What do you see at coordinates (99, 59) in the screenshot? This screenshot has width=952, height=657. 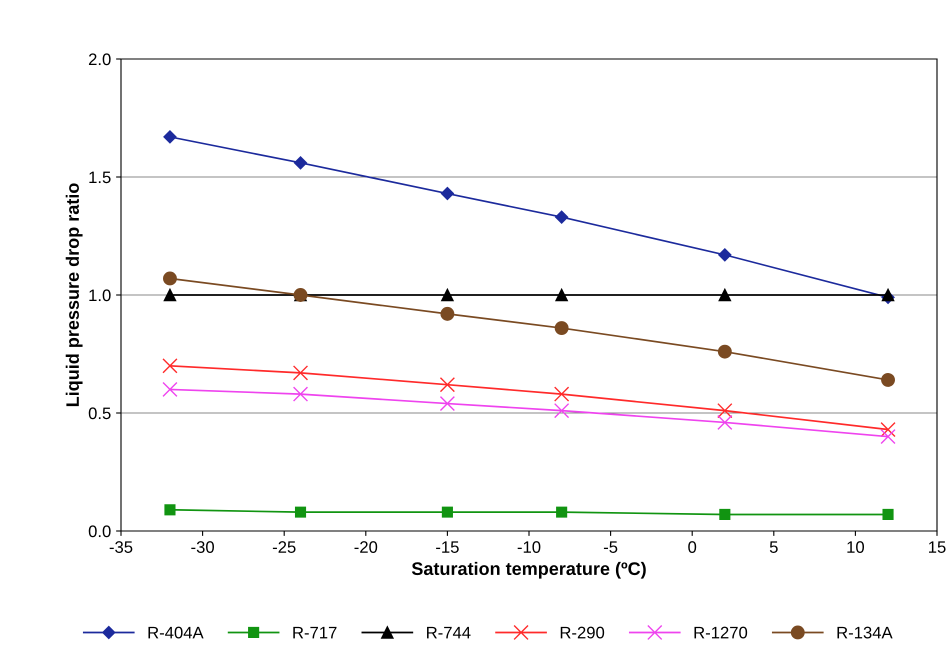 I see `y-tick-label: 2.0` at bounding box center [99, 59].